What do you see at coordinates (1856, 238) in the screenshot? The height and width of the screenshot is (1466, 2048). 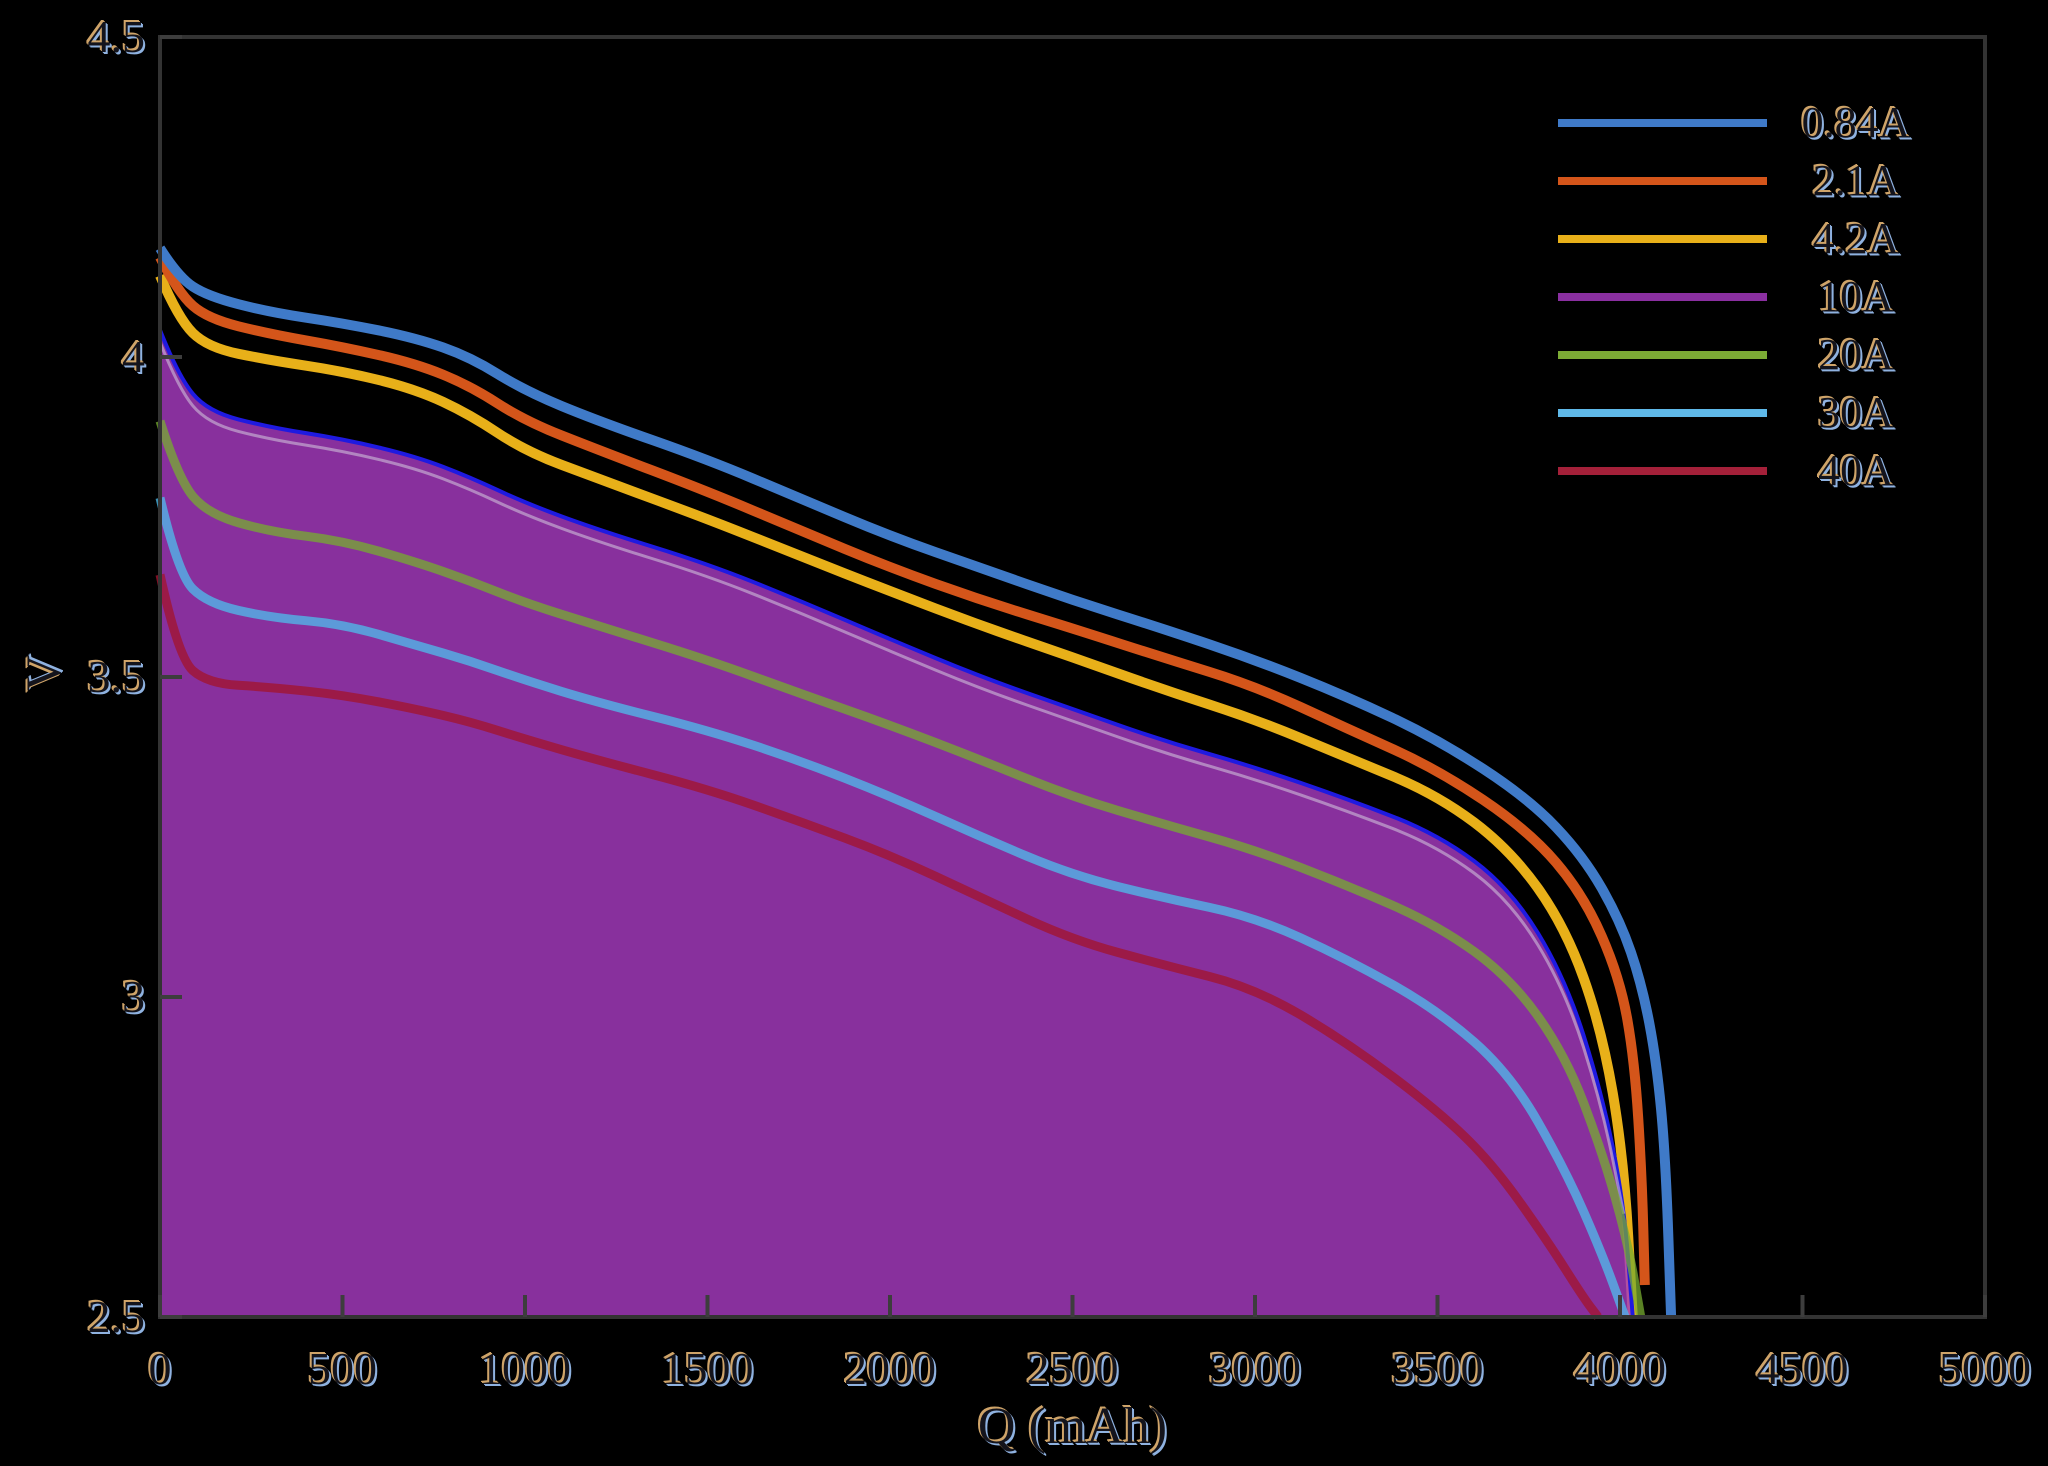 I see `legend-label-4.2A: 4.2A` at bounding box center [1856, 238].